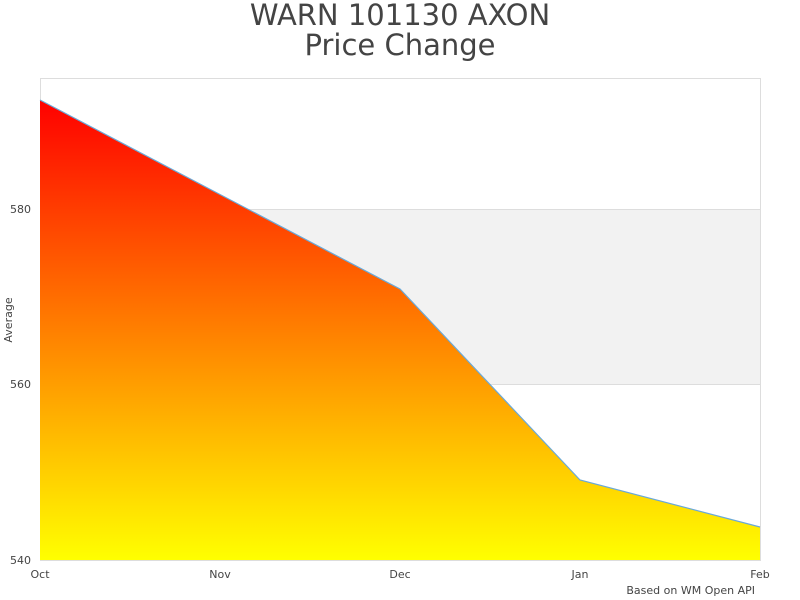 This screenshot has height=600, width=800. I want to click on xtick-oct: Oct, so click(40, 574).